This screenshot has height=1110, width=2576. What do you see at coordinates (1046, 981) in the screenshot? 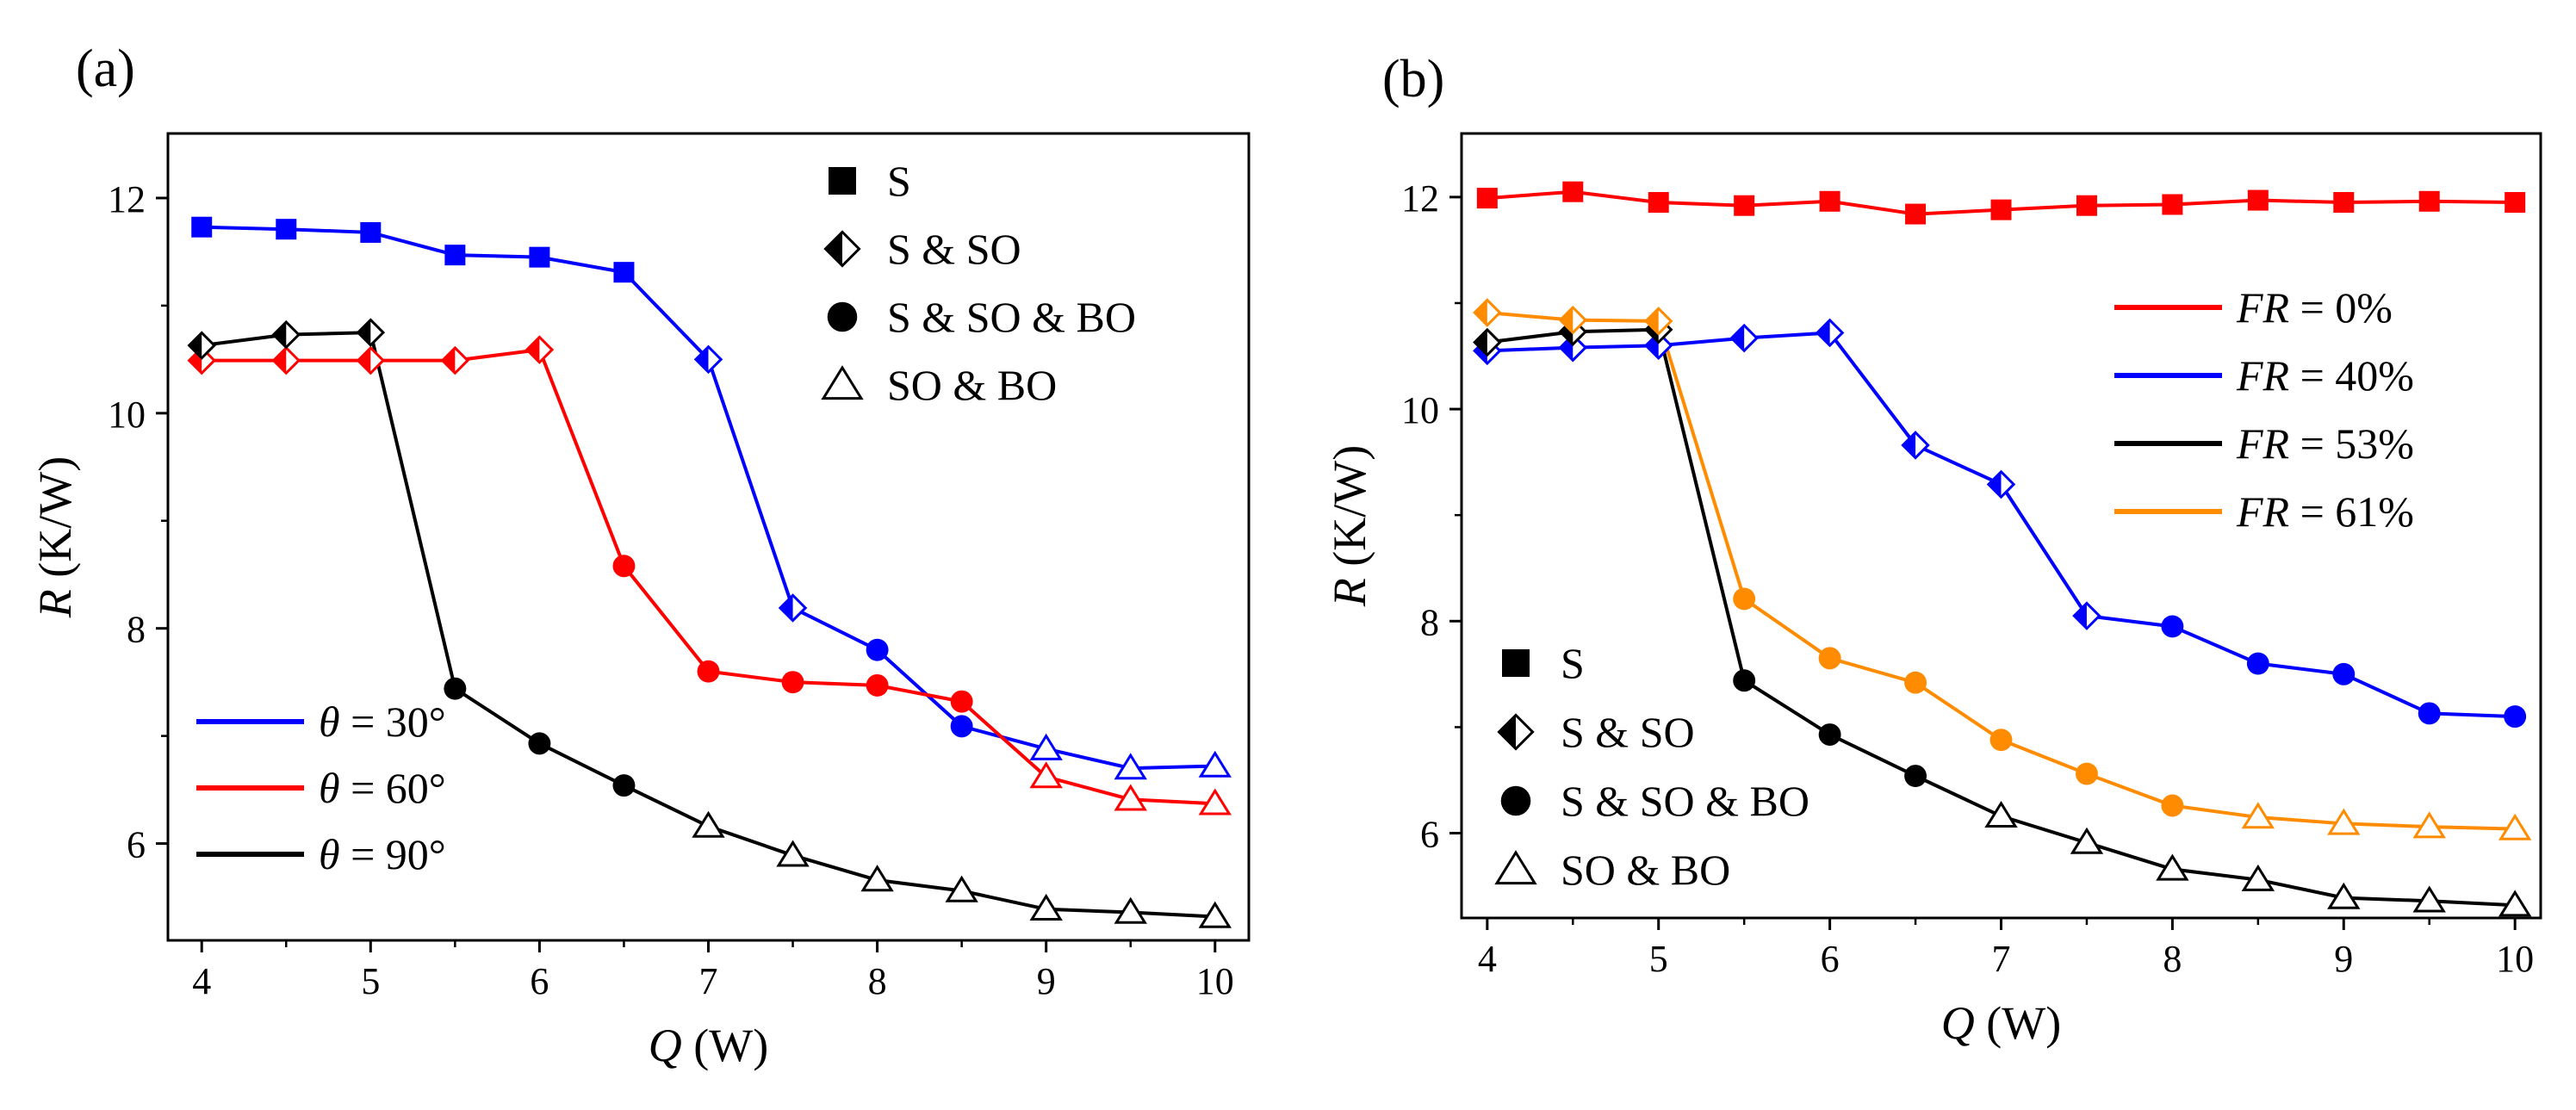
I see `x-tick-label: 9` at bounding box center [1046, 981].